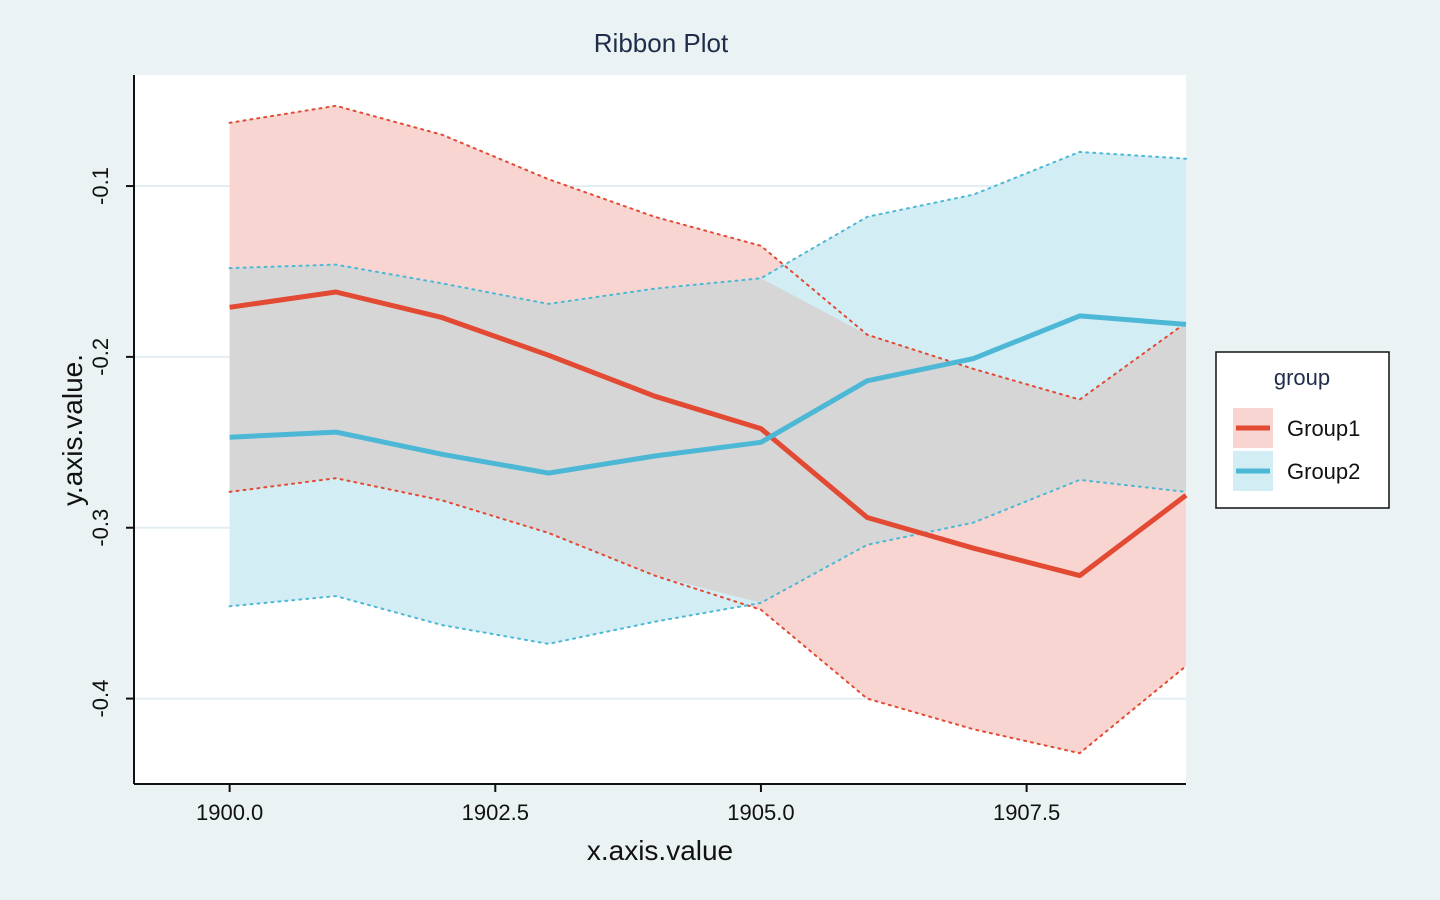  What do you see at coordinates (1302, 377) in the screenshot?
I see `legend-title: group` at bounding box center [1302, 377].